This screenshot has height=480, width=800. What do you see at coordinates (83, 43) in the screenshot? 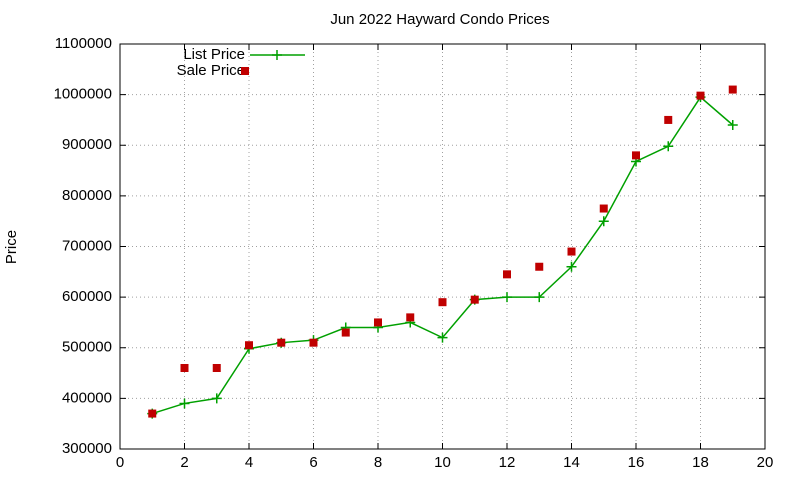
I see `y-tick-label: 1100000` at bounding box center [83, 43].